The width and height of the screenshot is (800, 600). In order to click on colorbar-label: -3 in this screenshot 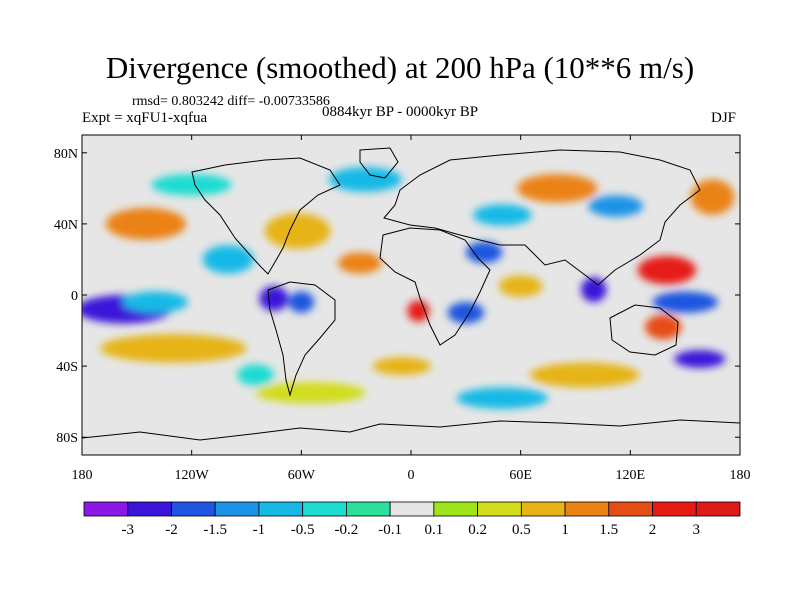, I will do `click(127, 530)`.